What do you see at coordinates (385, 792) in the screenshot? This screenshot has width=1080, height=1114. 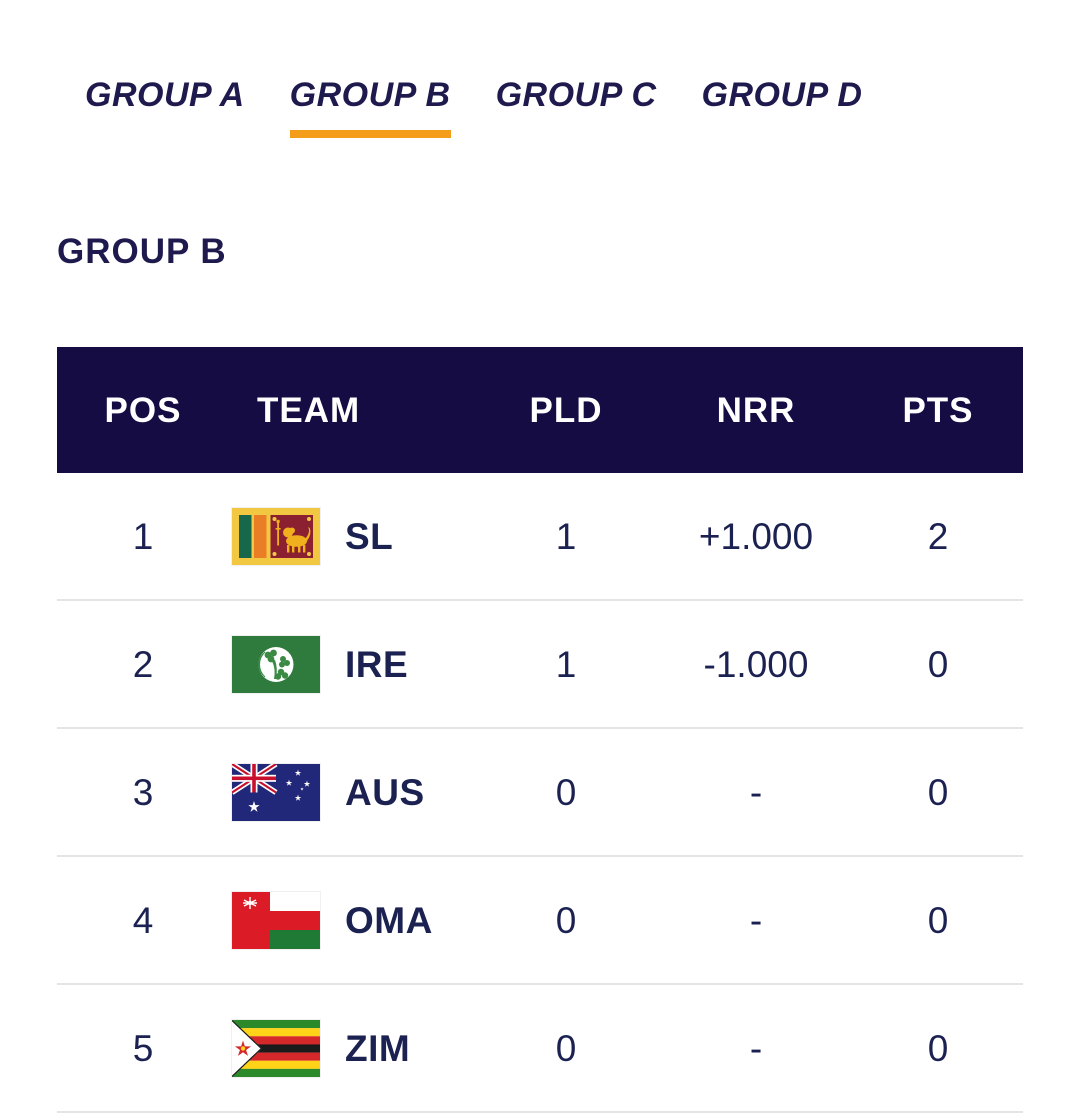 I see `team-code: AUS` at bounding box center [385, 792].